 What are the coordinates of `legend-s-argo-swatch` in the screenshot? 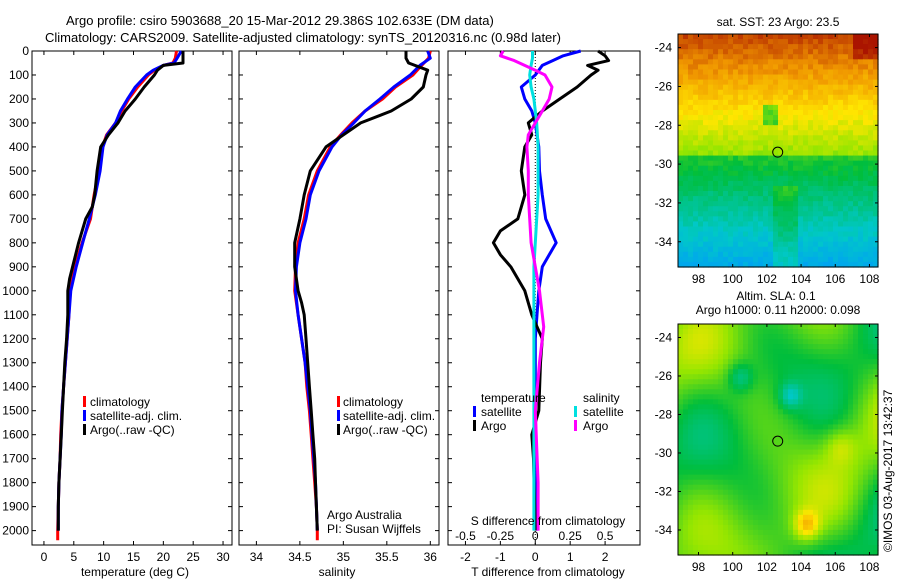 It's located at (575, 425).